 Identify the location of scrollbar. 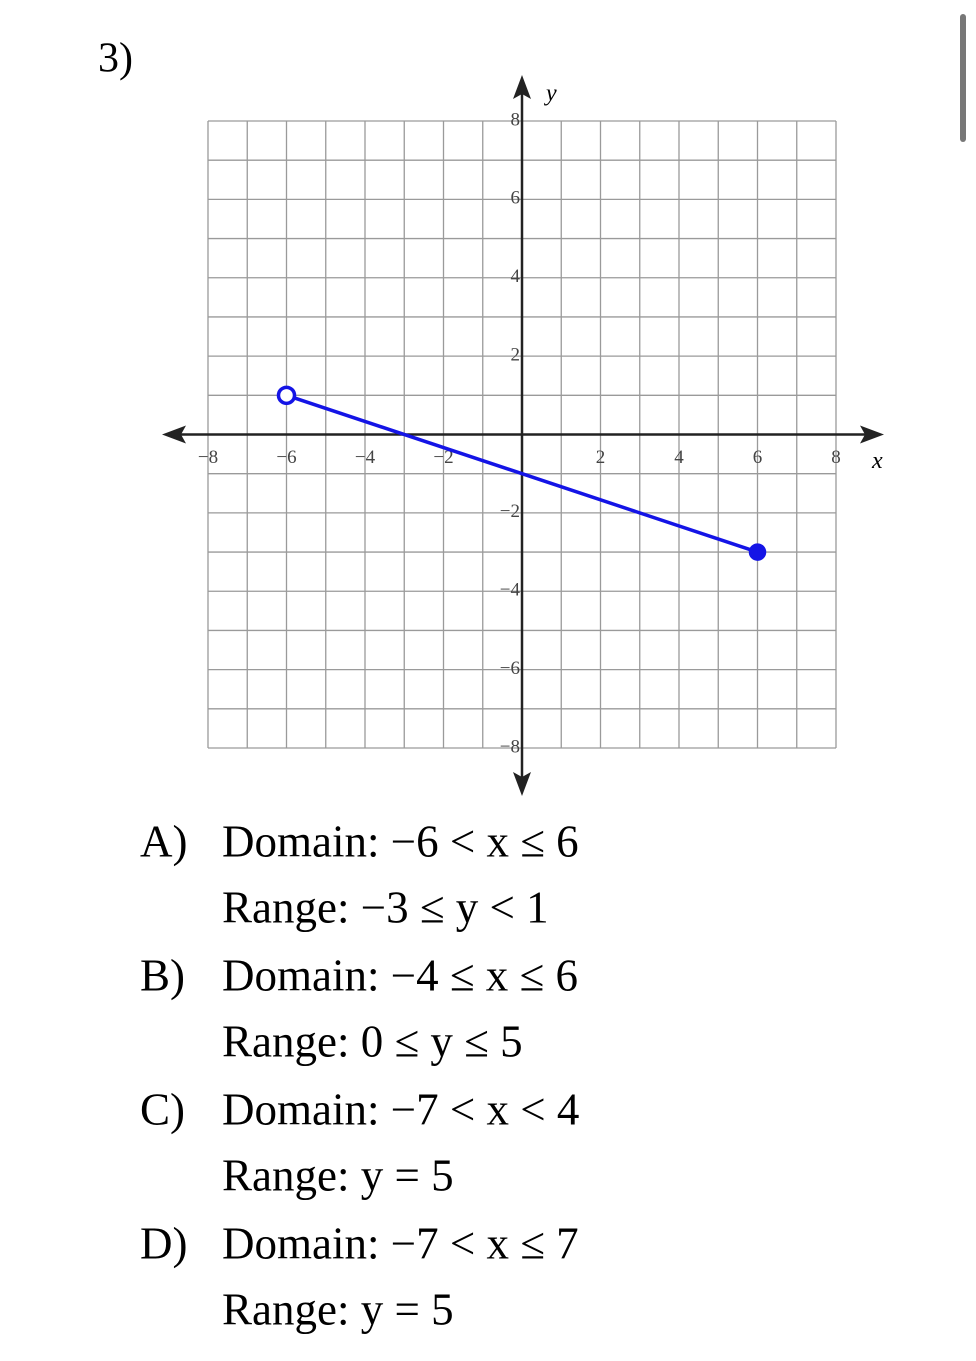
(963, 78).